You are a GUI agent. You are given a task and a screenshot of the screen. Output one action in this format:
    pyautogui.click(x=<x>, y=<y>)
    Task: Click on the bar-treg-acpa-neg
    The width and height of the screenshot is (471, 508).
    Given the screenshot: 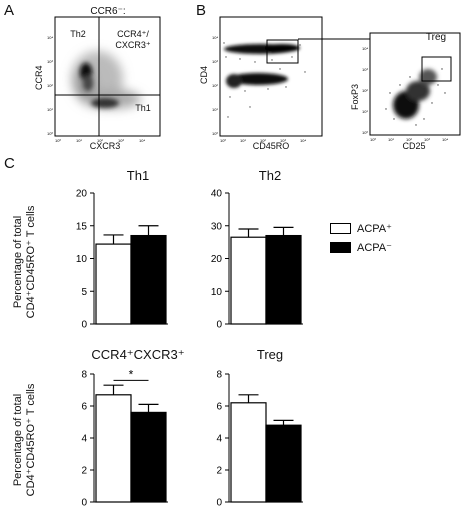 What is the action you would take?
    pyautogui.click(x=283, y=463)
    